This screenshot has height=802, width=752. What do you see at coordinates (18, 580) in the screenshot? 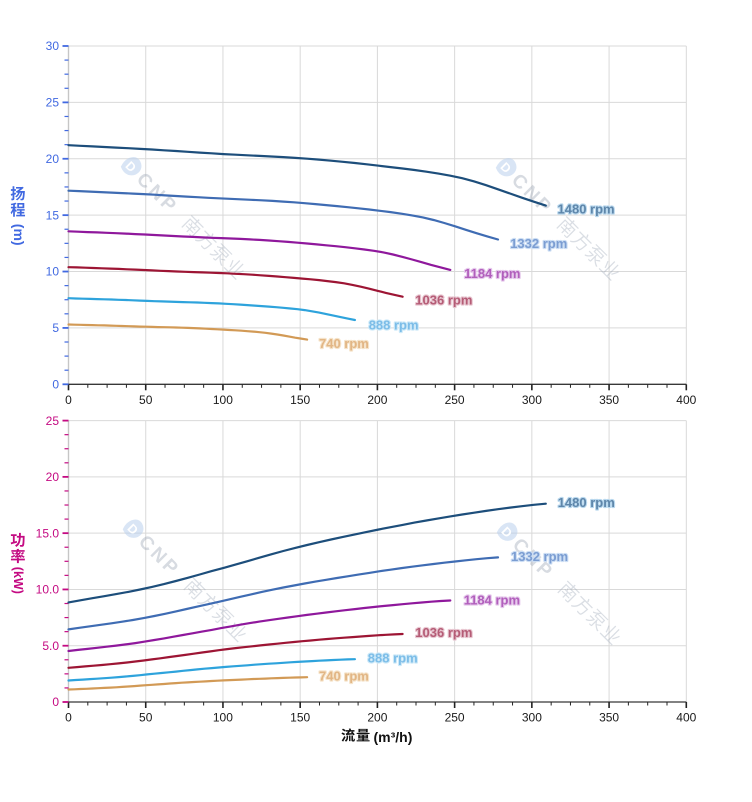
I see `svg-text: (kW)` at bounding box center [18, 580].